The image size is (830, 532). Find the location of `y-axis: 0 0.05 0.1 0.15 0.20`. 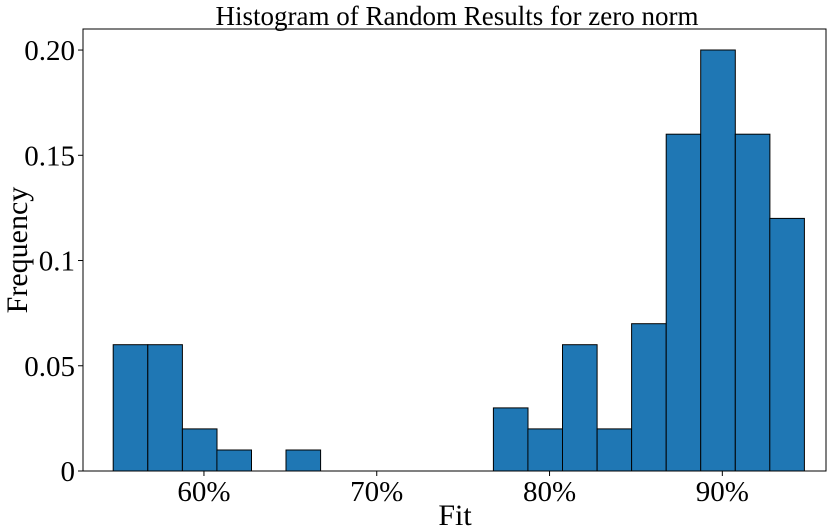

y-axis: 0 0.05 0.1 0.15 0.20 is located at coordinates (53, 261).